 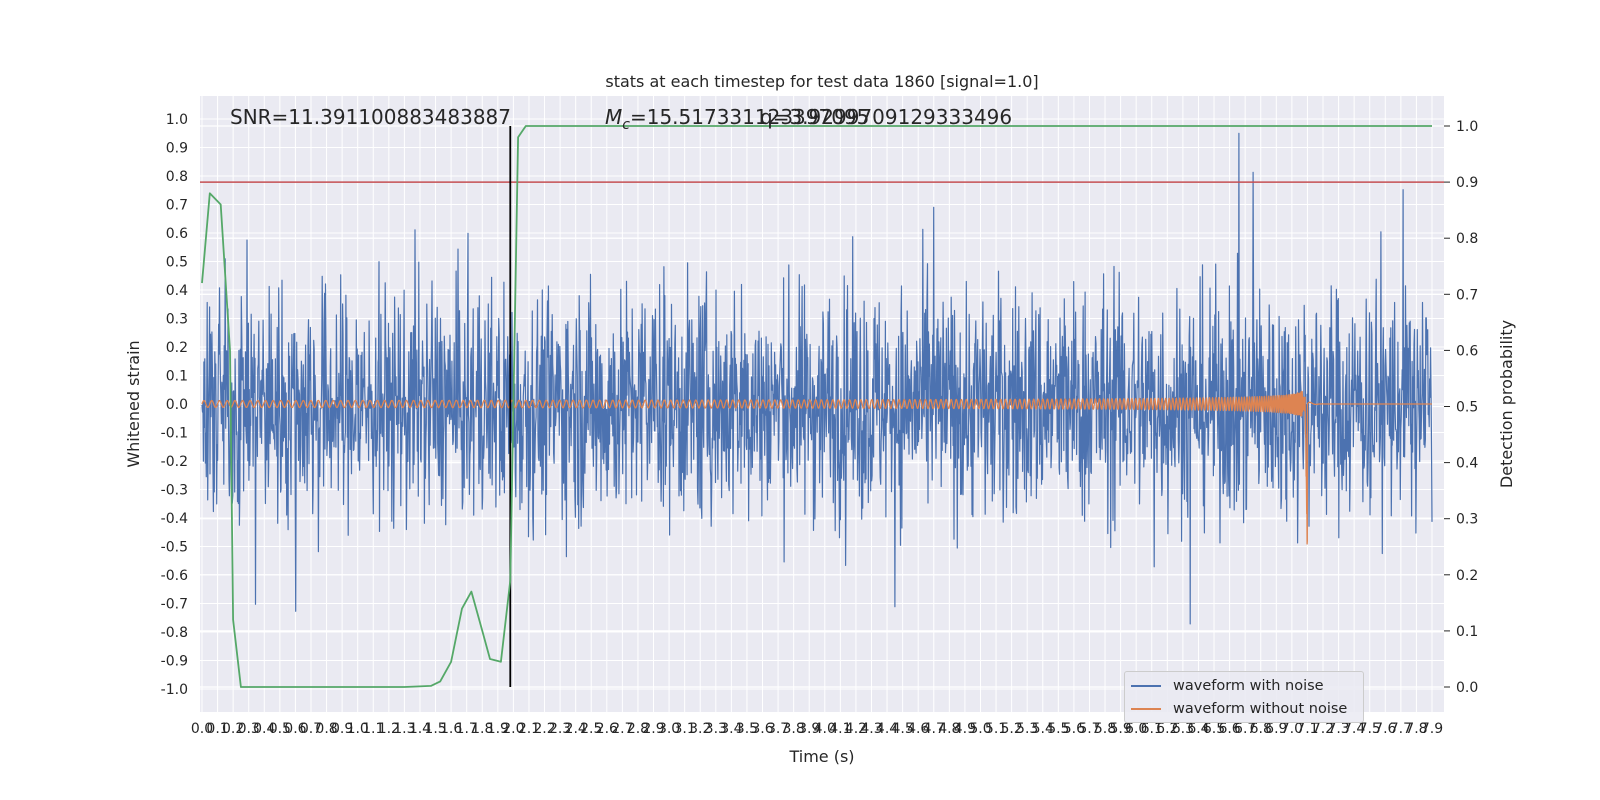 I want to click on x-tick-label: 2.0, so click(x=513, y=729).